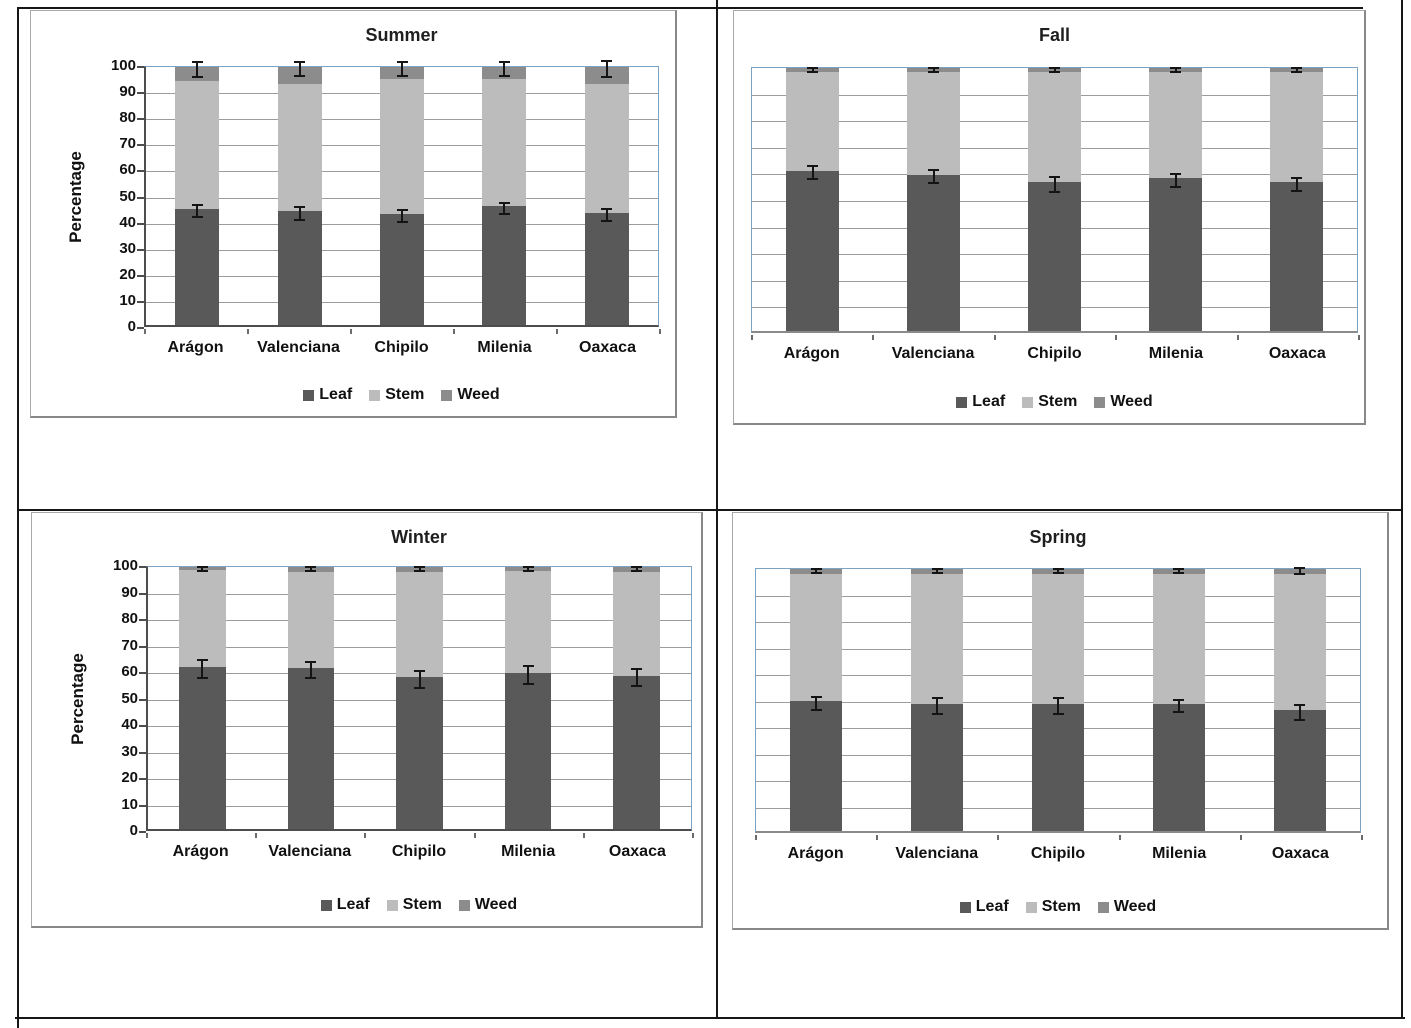 This screenshot has width=1411, height=1028. What do you see at coordinates (129, 751) in the screenshot?
I see `y-axis-tick-label: 30` at bounding box center [129, 751].